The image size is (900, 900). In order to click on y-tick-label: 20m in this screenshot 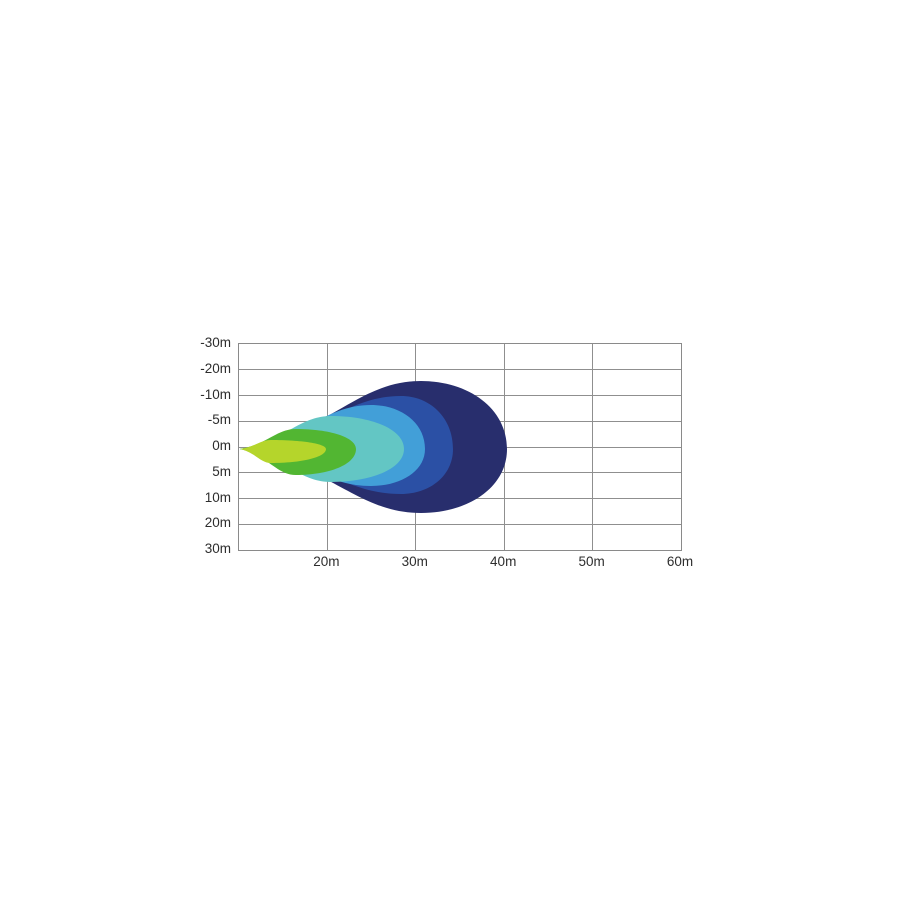, I will do `click(217, 523)`.